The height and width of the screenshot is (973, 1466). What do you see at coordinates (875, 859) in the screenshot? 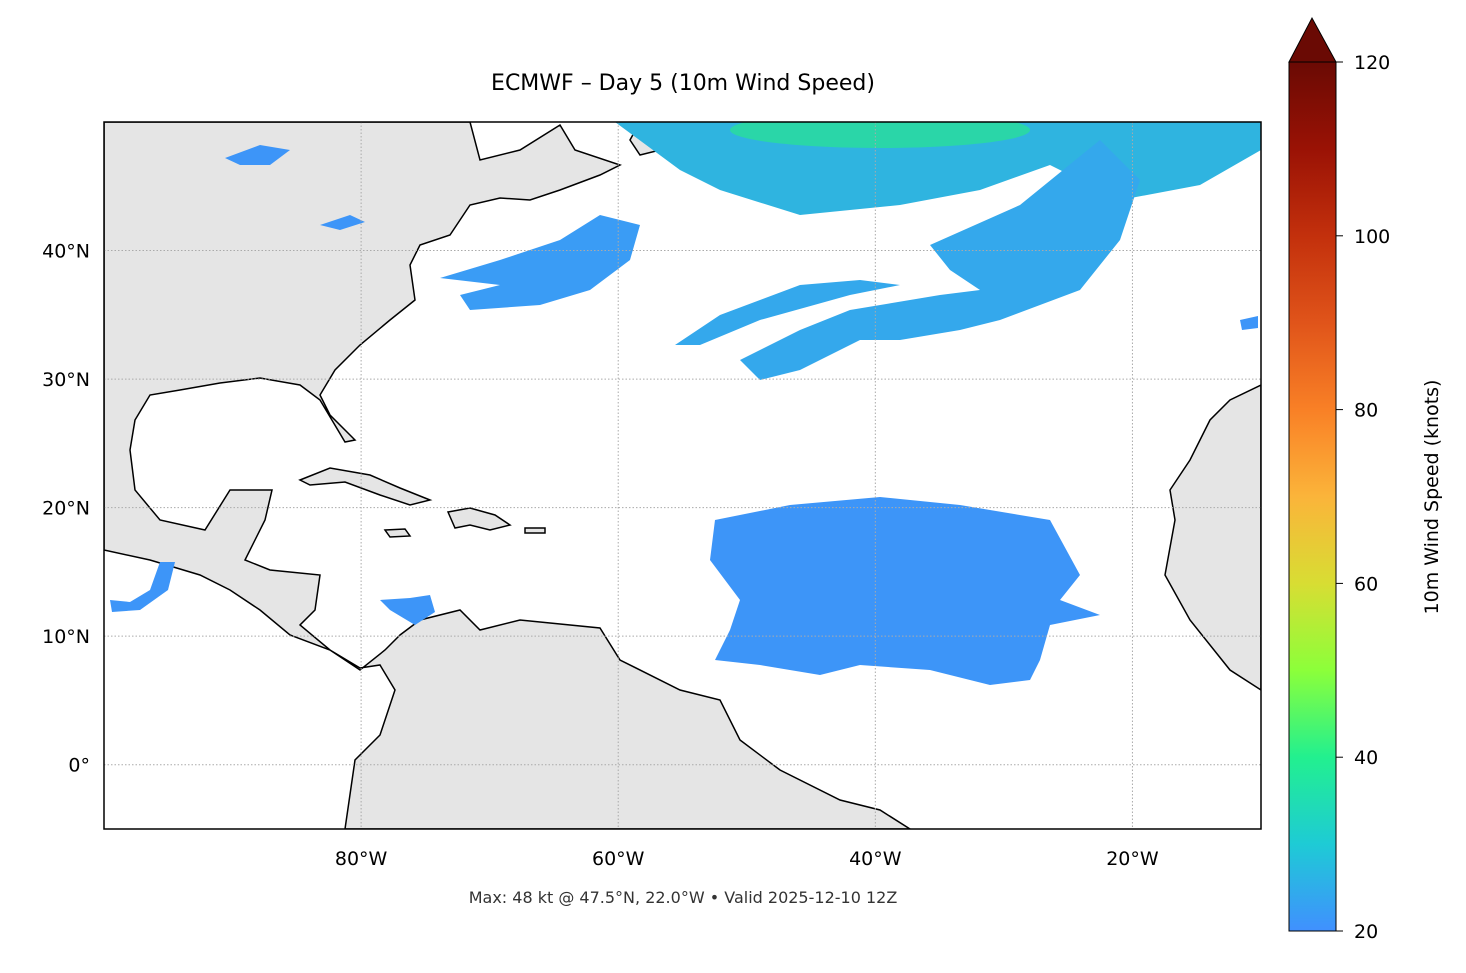
I see `x-tick-label: 40°W` at bounding box center [875, 859].